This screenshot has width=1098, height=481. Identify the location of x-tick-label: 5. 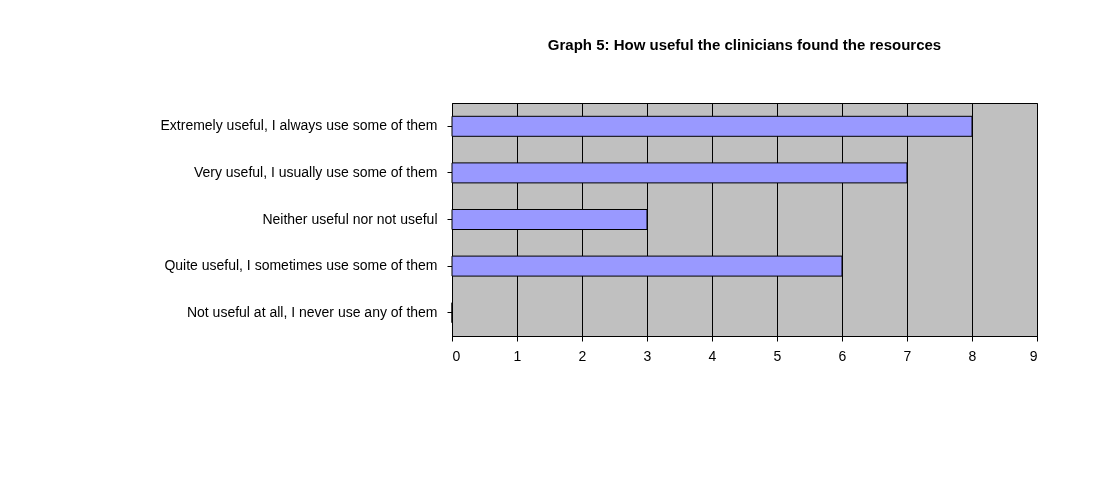
(777, 355).